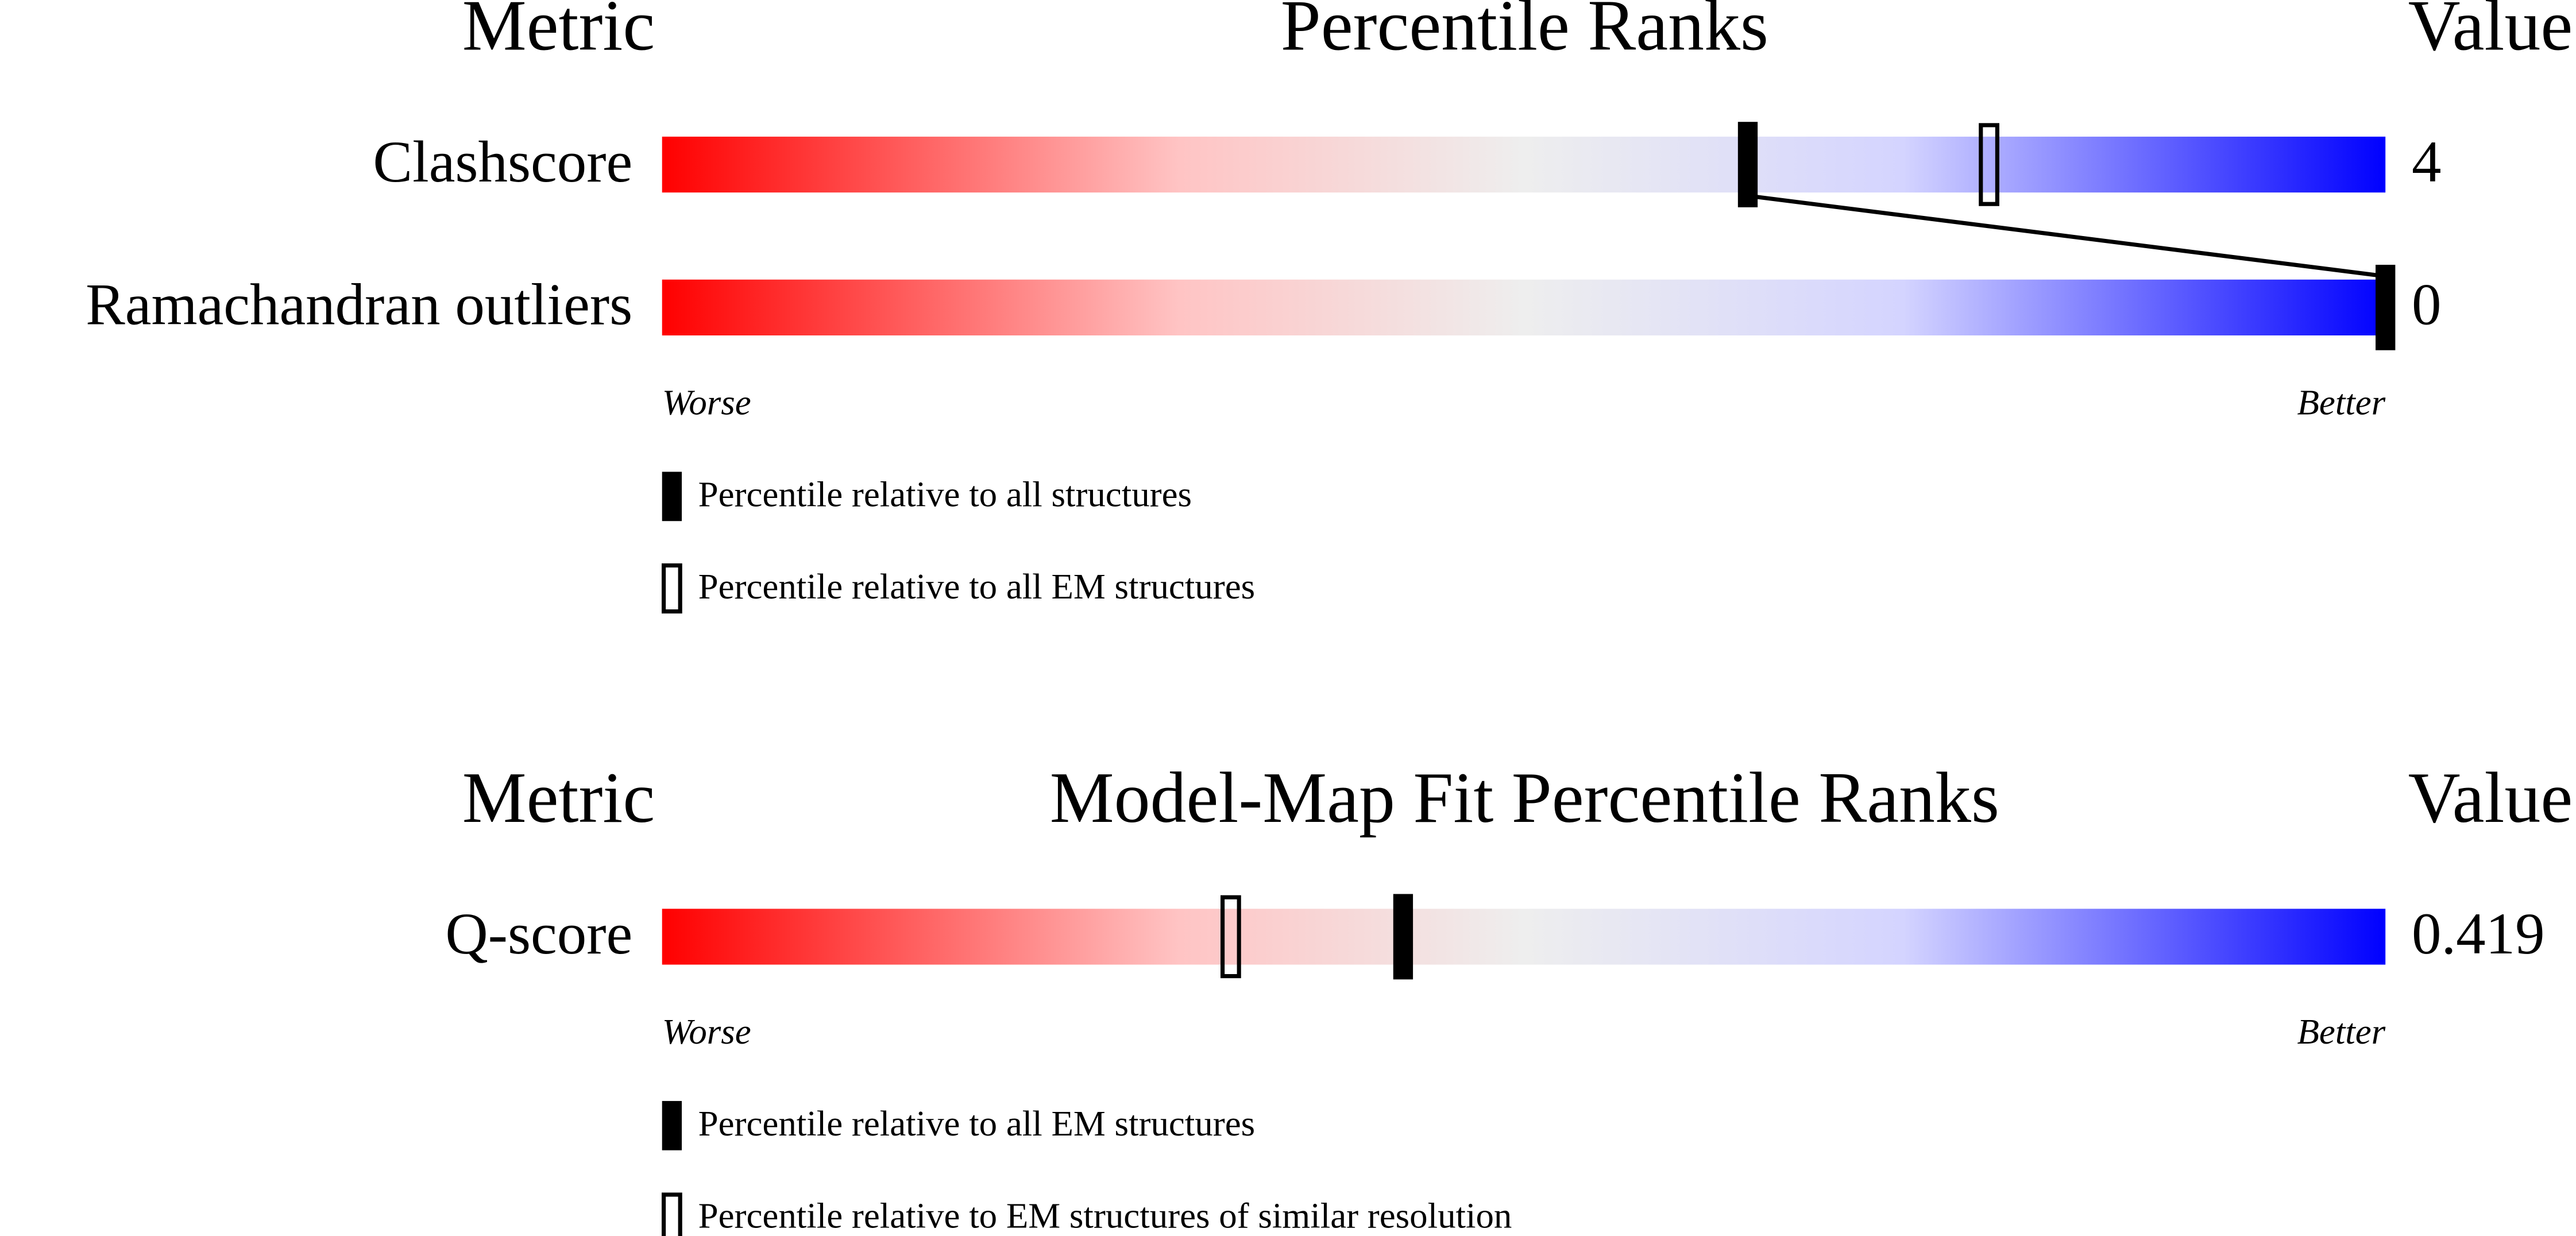 The height and width of the screenshot is (1236, 2576). What do you see at coordinates (1524, 798) in the screenshot?
I see `chart-title: Model-Map Fit Percentile Ranks` at bounding box center [1524, 798].